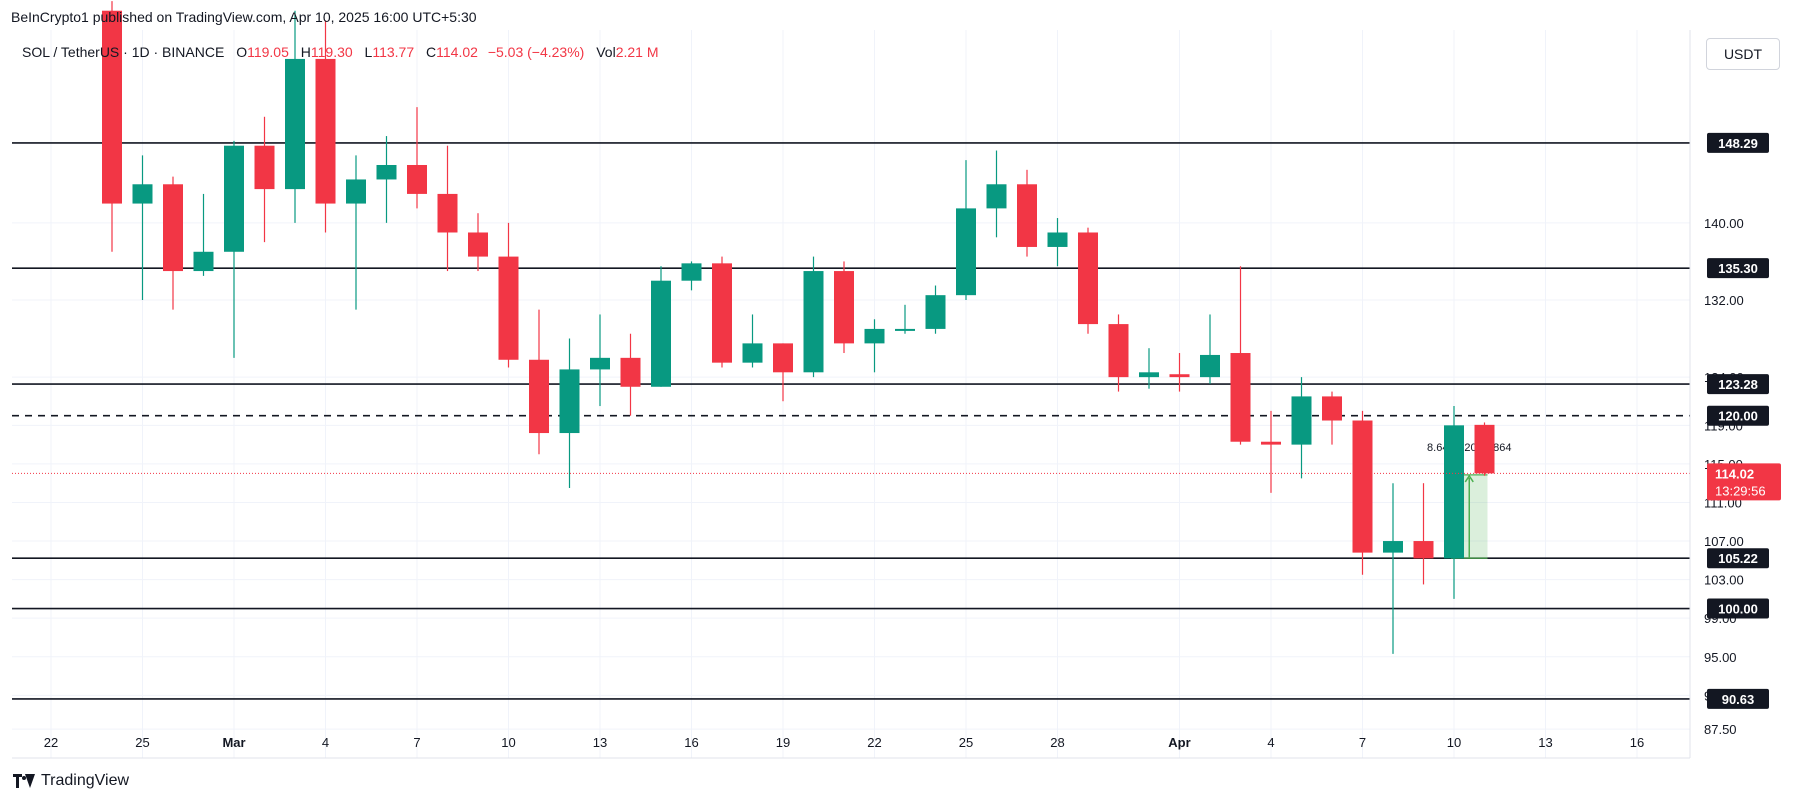  Describe the element at coordinates (123, 52) in the screenshot. I see `symbol-title: SOL / TetherUS · 1D · BINANCE` at that location.